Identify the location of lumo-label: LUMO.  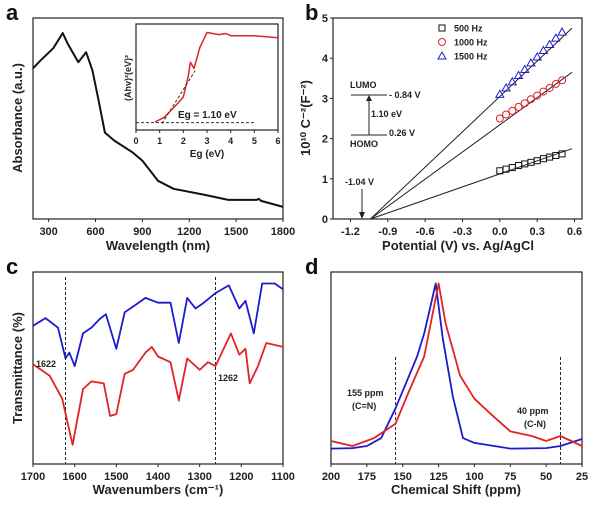
(363, 85).